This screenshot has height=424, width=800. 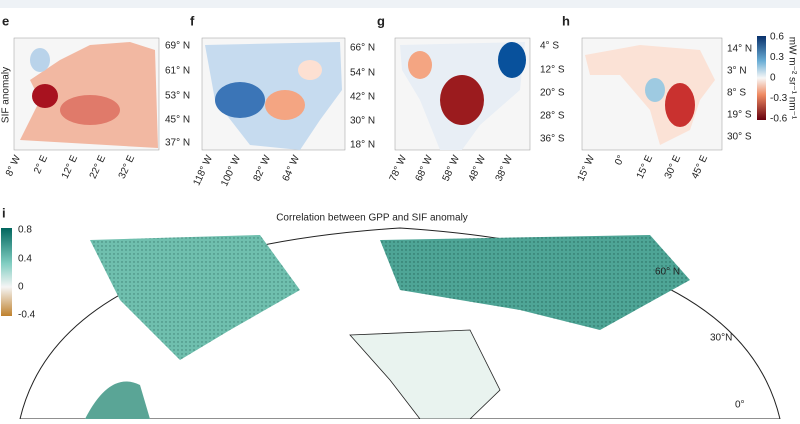 I want to click on lat-tick-label: 37° N, so click(x=177, y=143).